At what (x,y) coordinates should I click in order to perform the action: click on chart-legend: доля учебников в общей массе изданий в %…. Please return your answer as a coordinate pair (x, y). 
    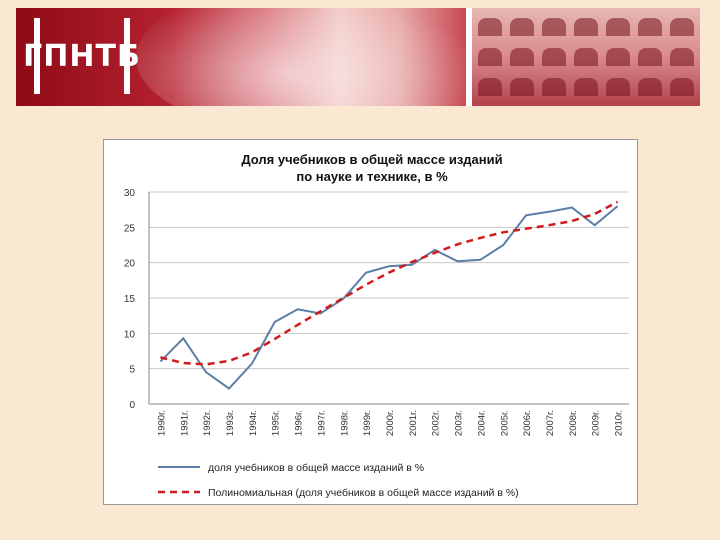
    Looking at the image, I should click on (338, 480).